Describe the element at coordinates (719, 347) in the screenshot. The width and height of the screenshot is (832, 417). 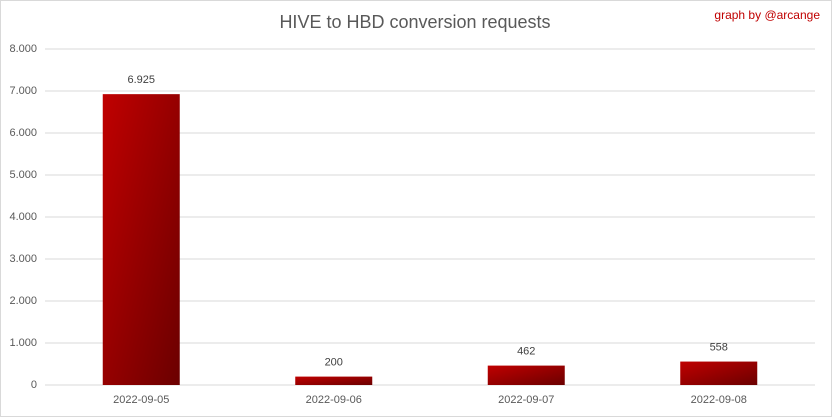
I see `data-label: 558` at that location.